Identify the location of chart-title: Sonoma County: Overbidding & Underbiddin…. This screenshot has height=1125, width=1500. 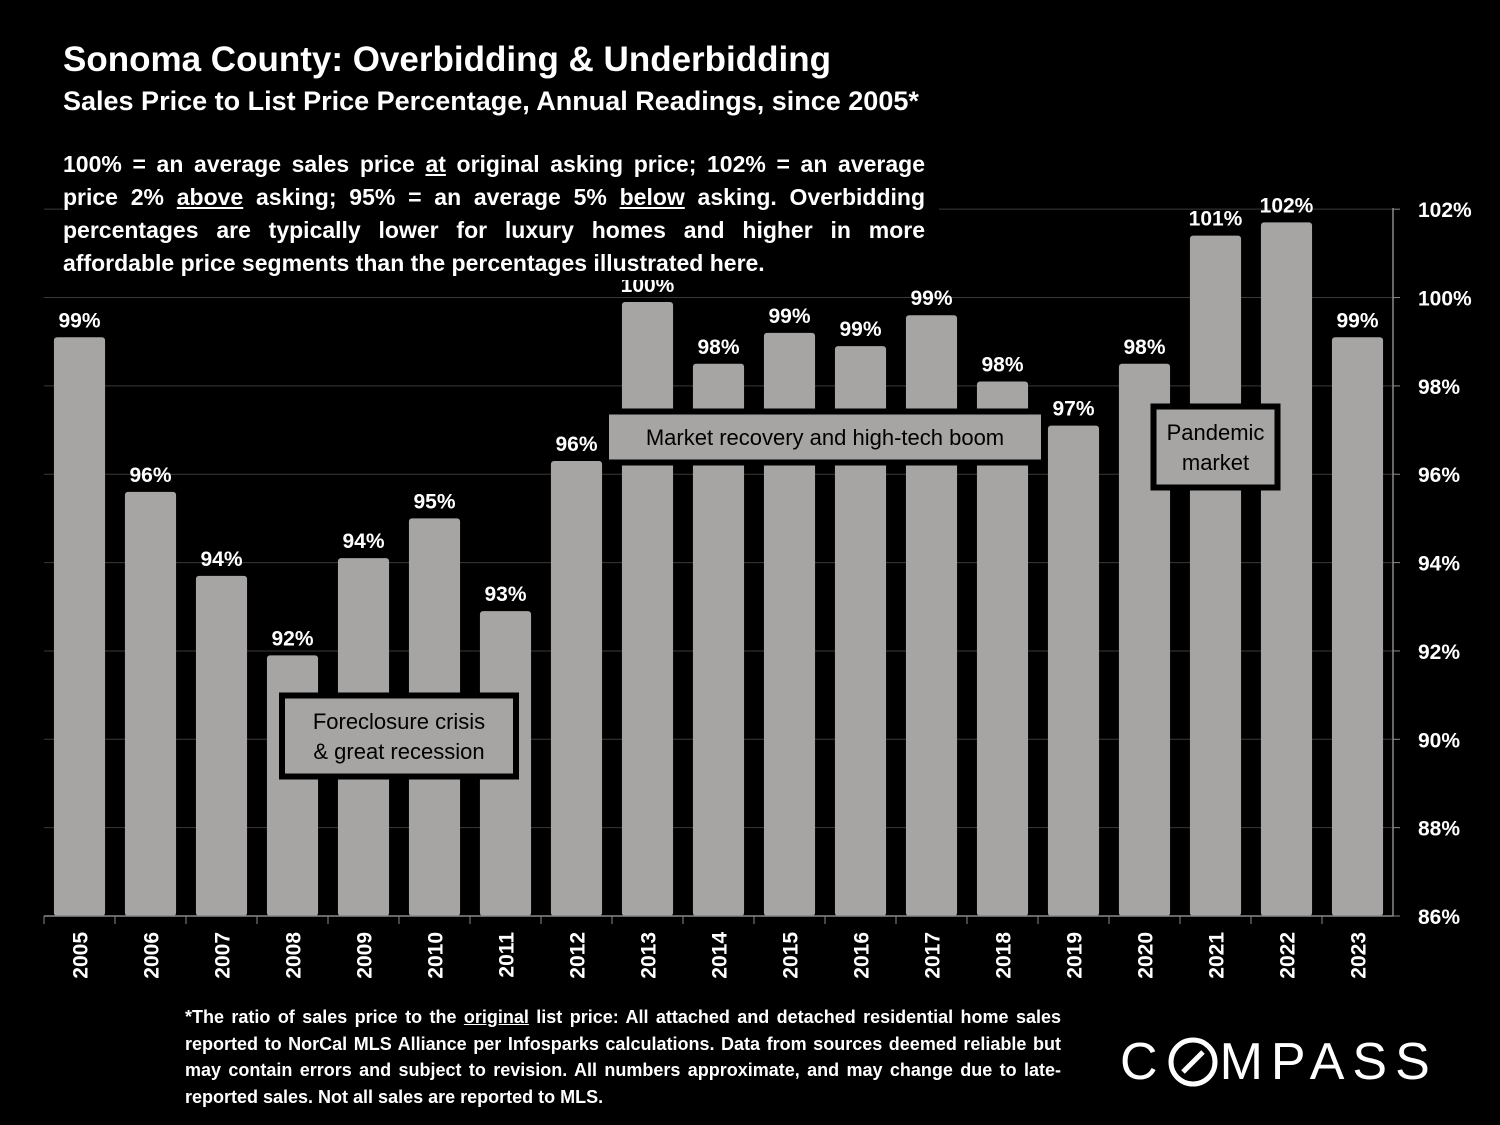
(447, 59).